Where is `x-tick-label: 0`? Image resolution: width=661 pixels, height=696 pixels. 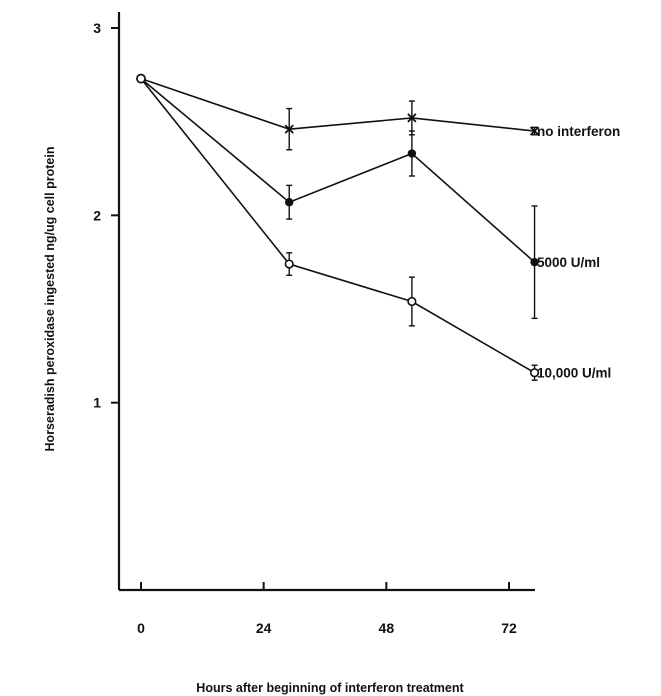 x-tick-label: 0 is located at coordinates (141, 628).